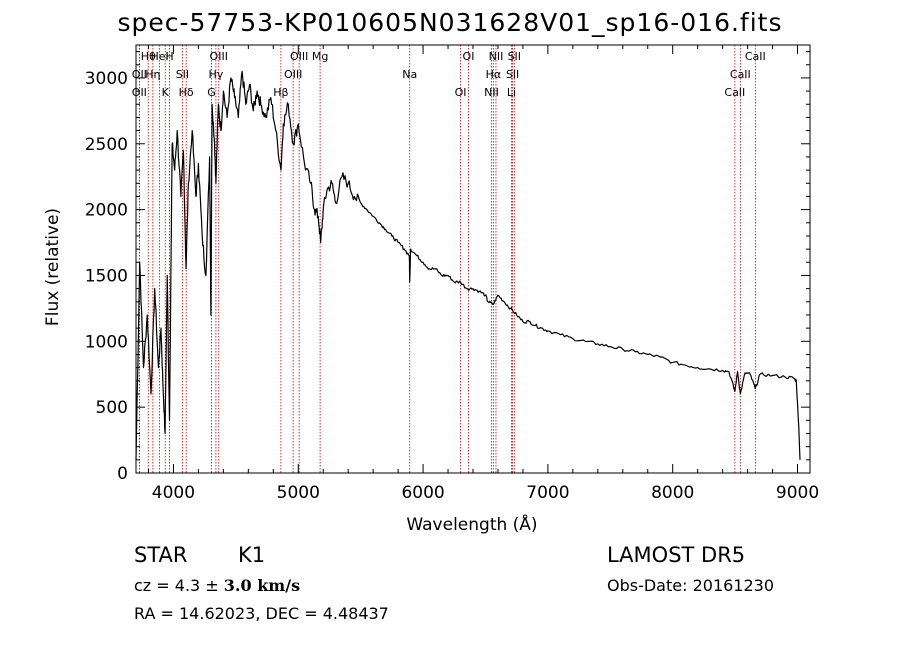  I want to click on y-tick-label: 2500, so click(106, 145).